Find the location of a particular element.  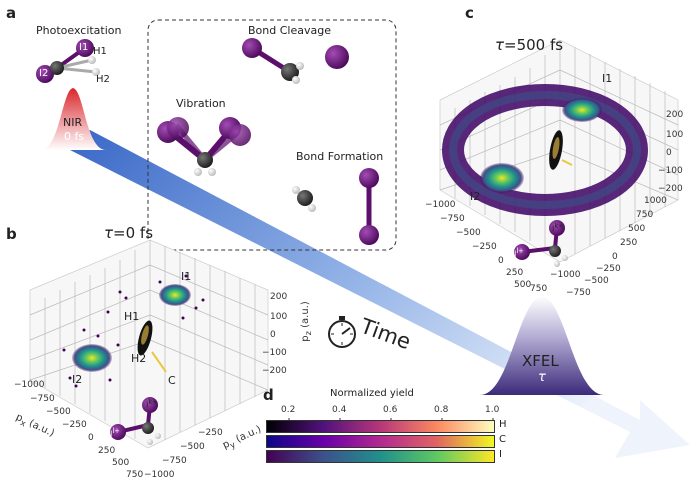

nir-delay: 0 fs is located at coordinates (74, 136).